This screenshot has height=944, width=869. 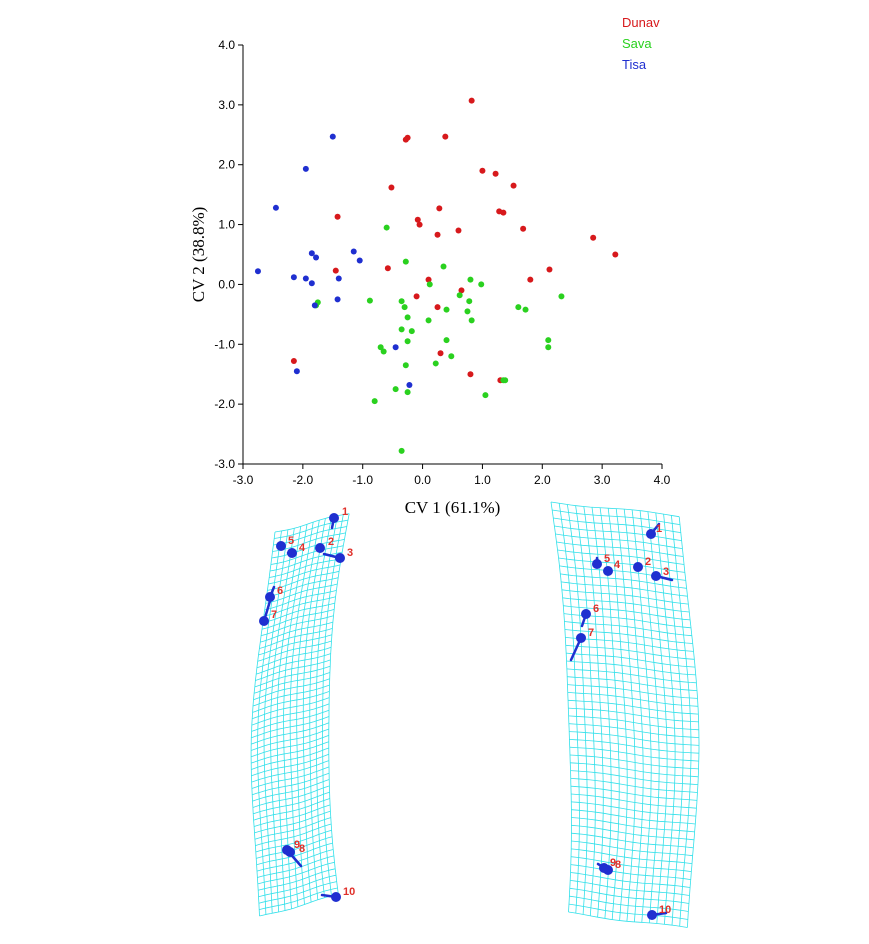 What do you see at coordinates (224, 464) in the screenshot?
I see `y-tick-label: -3.0` at bounding box center [224, 464].